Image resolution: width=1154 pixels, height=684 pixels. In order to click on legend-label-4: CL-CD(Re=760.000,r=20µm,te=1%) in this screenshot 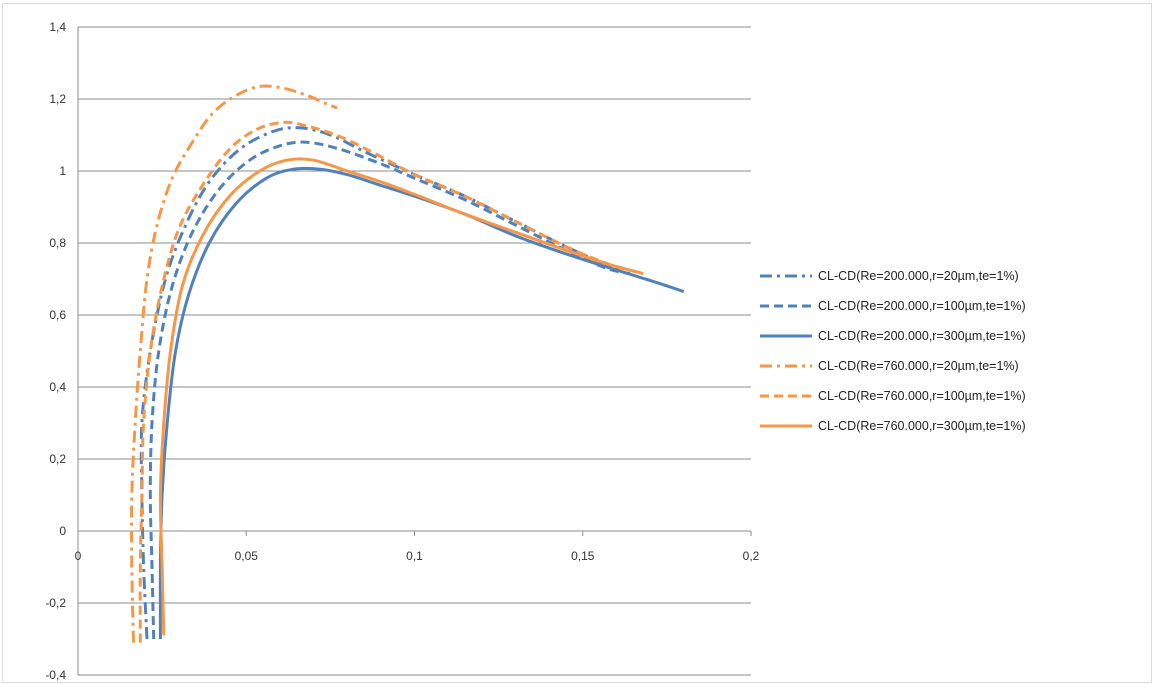, I will do `click(918, 366)`.